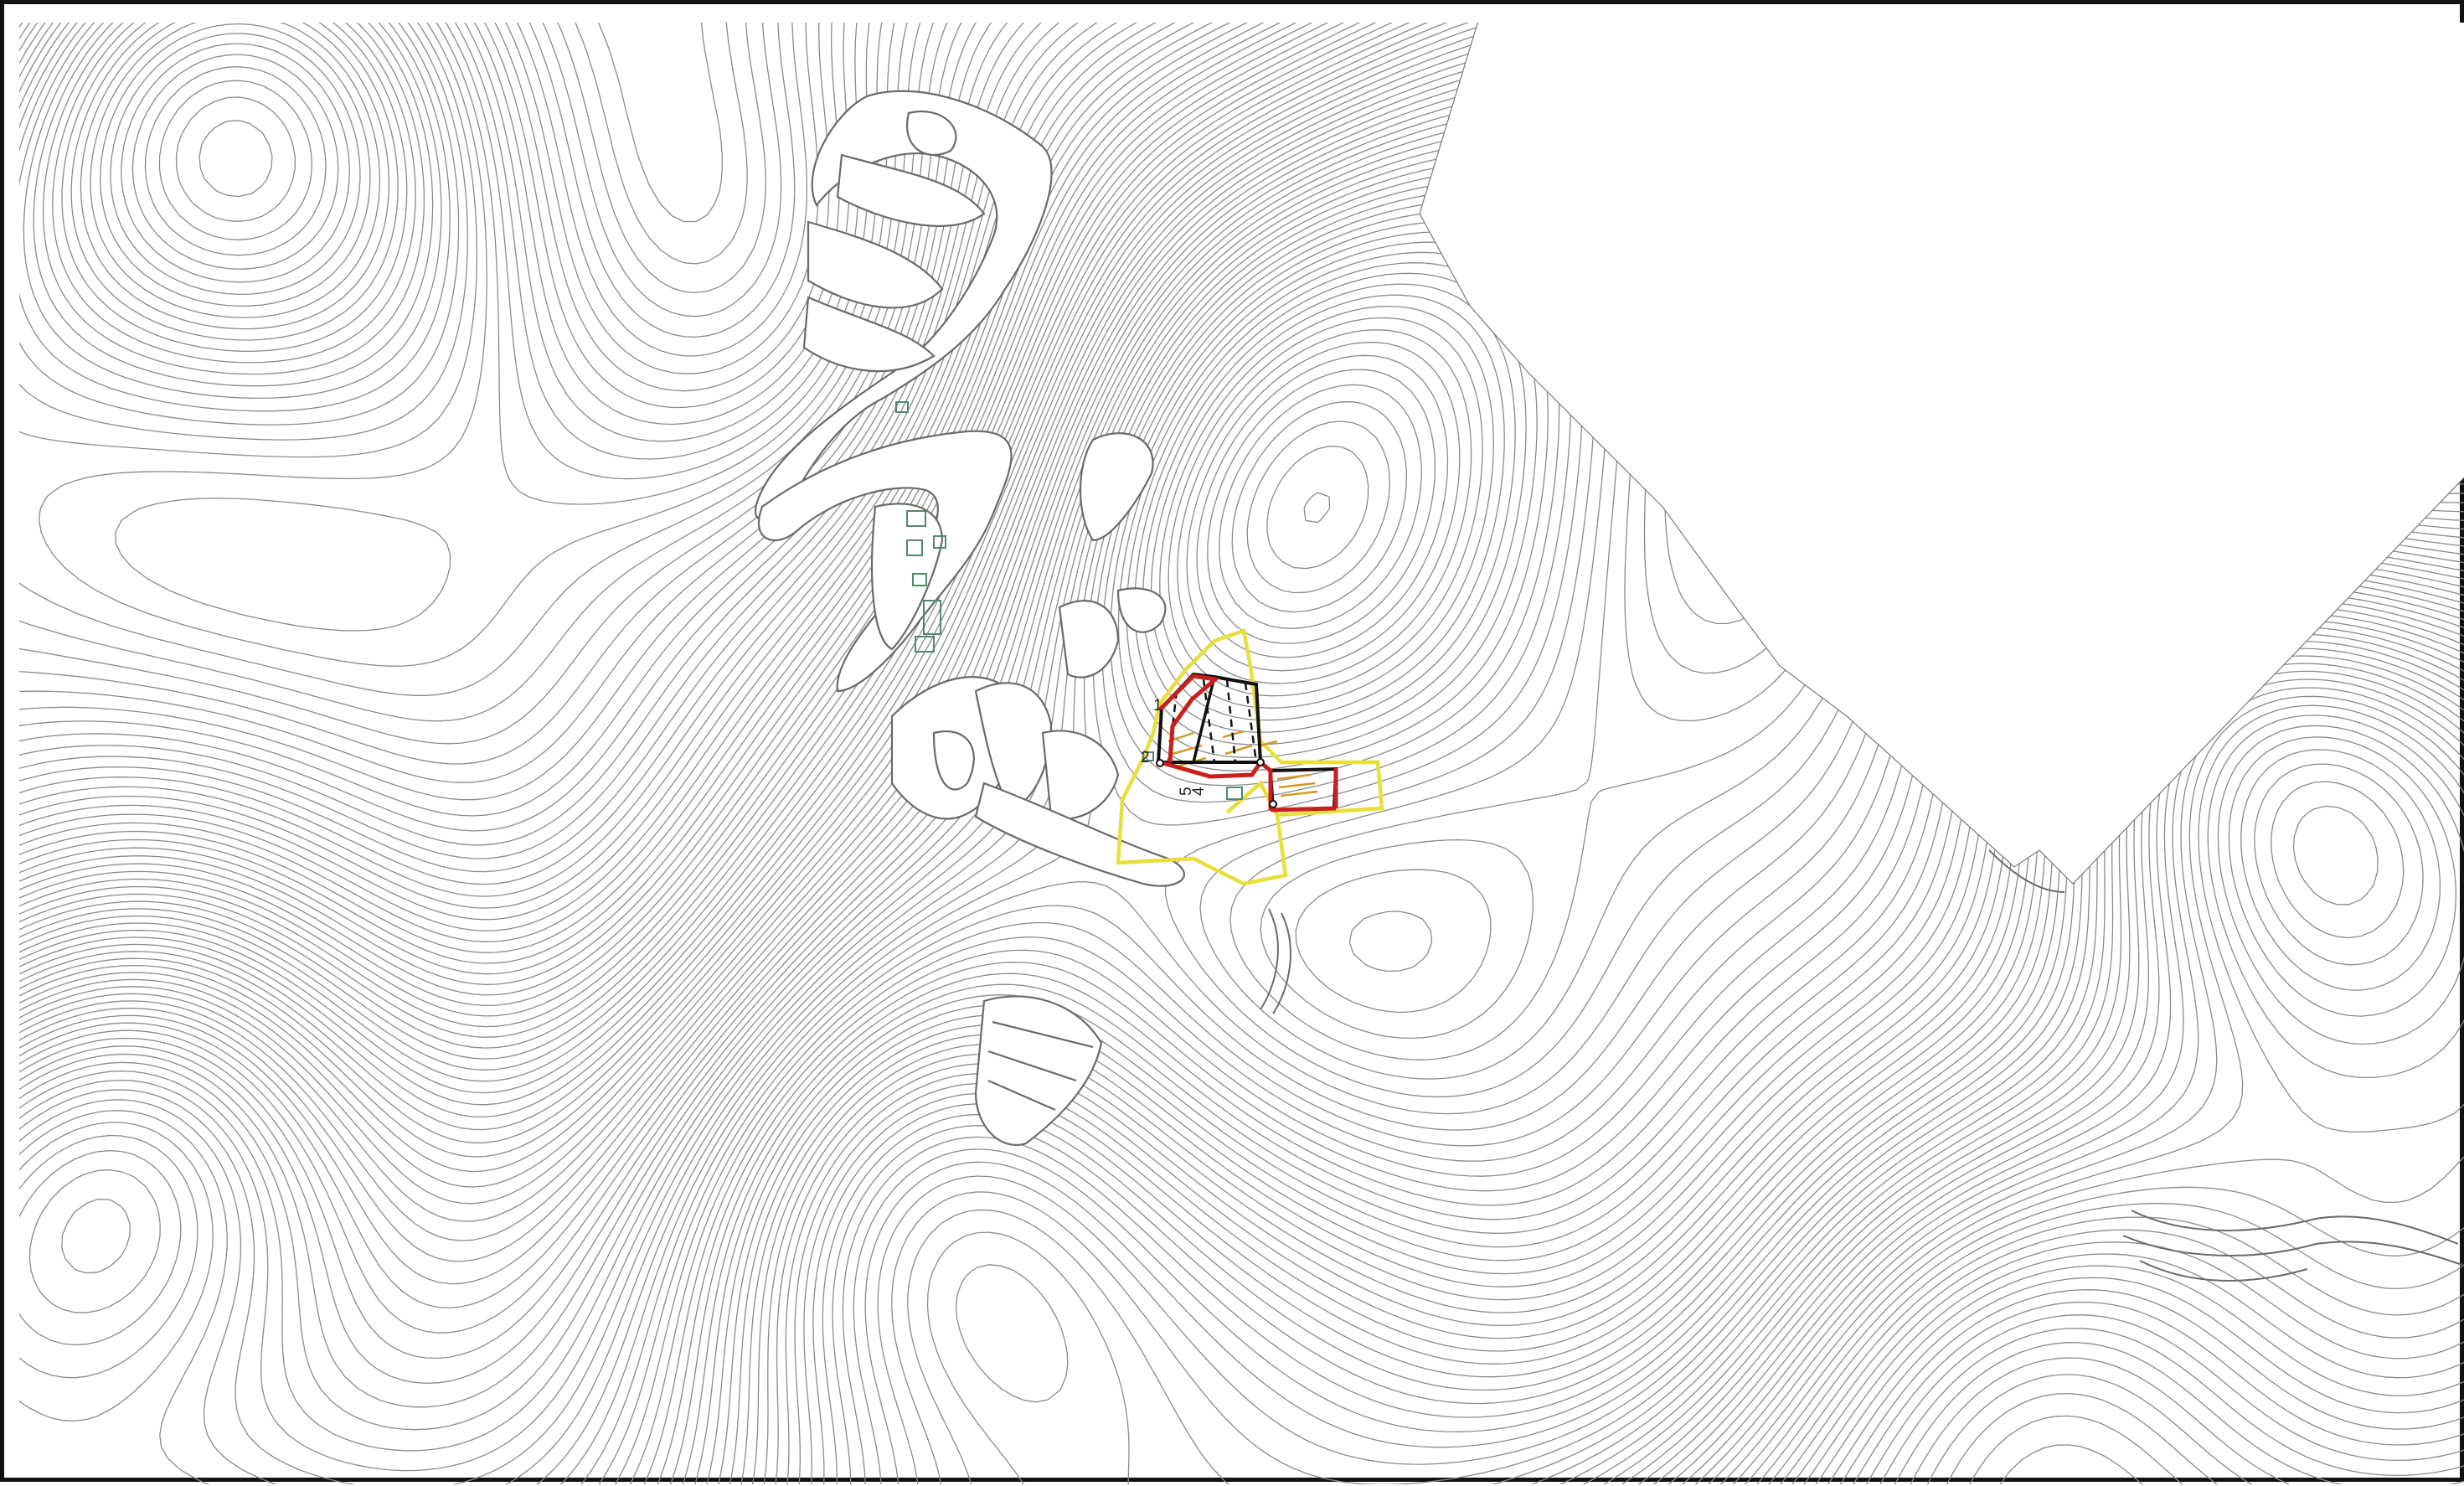 The width and height of the screenshot is (2464, 1486). What do you see at coordinates (961, 391) in the screenshot?
I see `upper-terraces` at bounding box center [961, 391].